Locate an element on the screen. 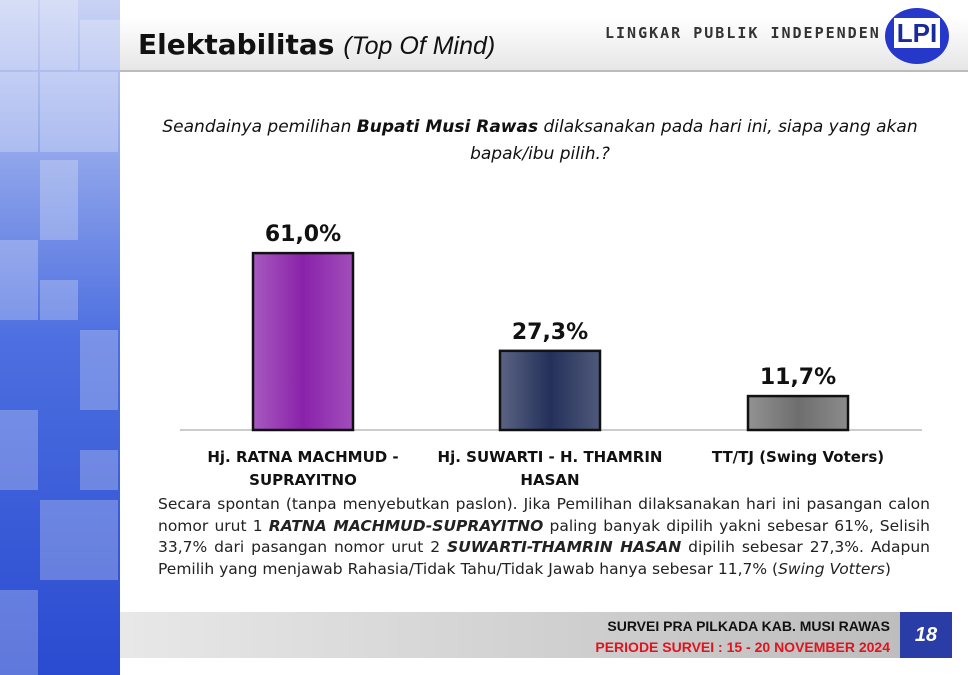 The height and width of the screenshot is (675, 968). category-label: Hj. SUWARTI - H. THAMRIN HASAN is located at coordinates (550, 468).